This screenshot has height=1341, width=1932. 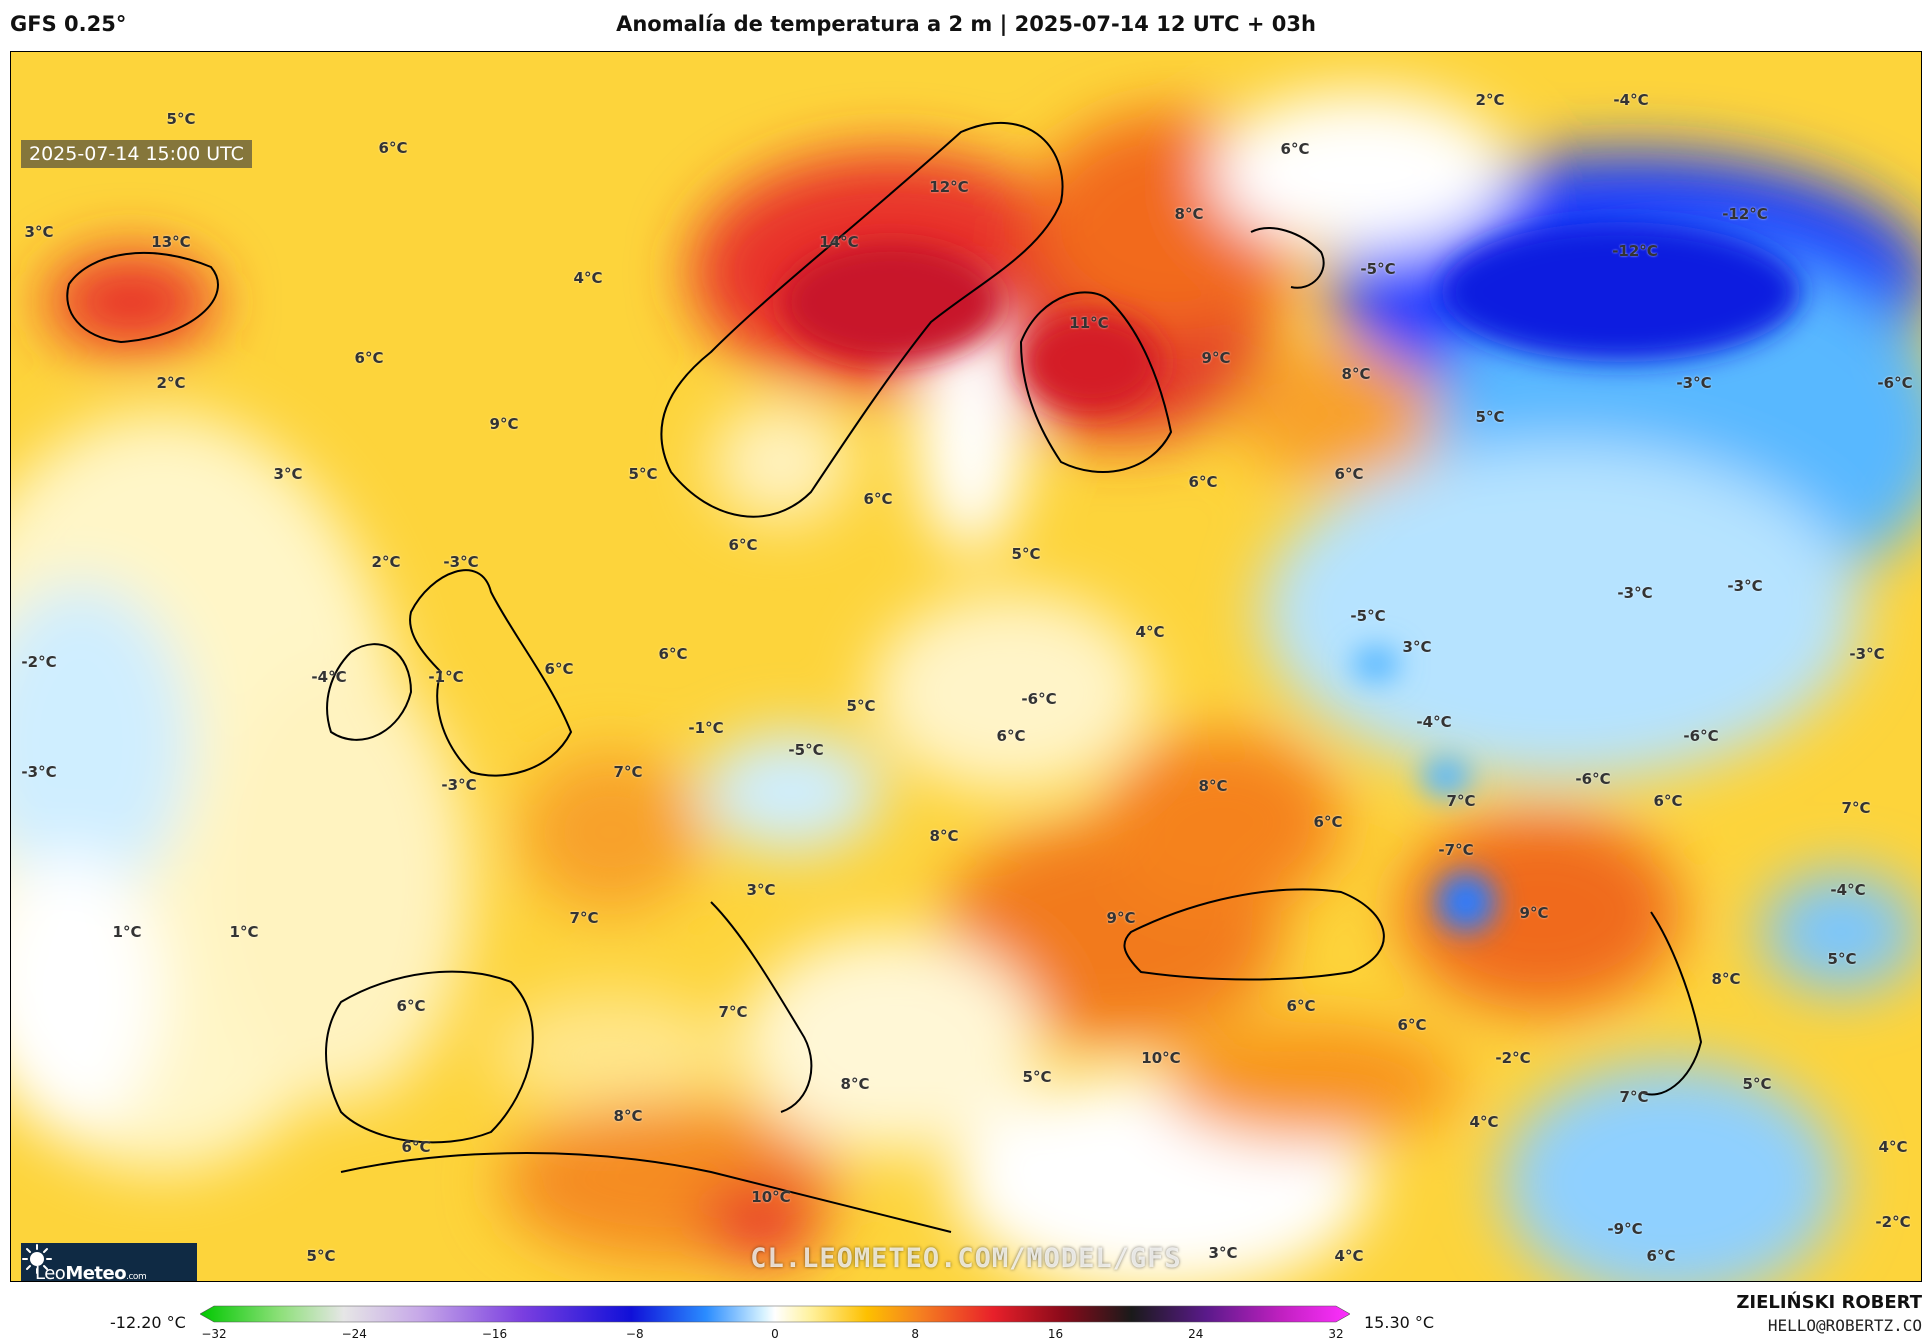 What do you see at coordinates (37, 1259) in the screenshot?
I see `sun-icon` at bounding box center [37, 1259].